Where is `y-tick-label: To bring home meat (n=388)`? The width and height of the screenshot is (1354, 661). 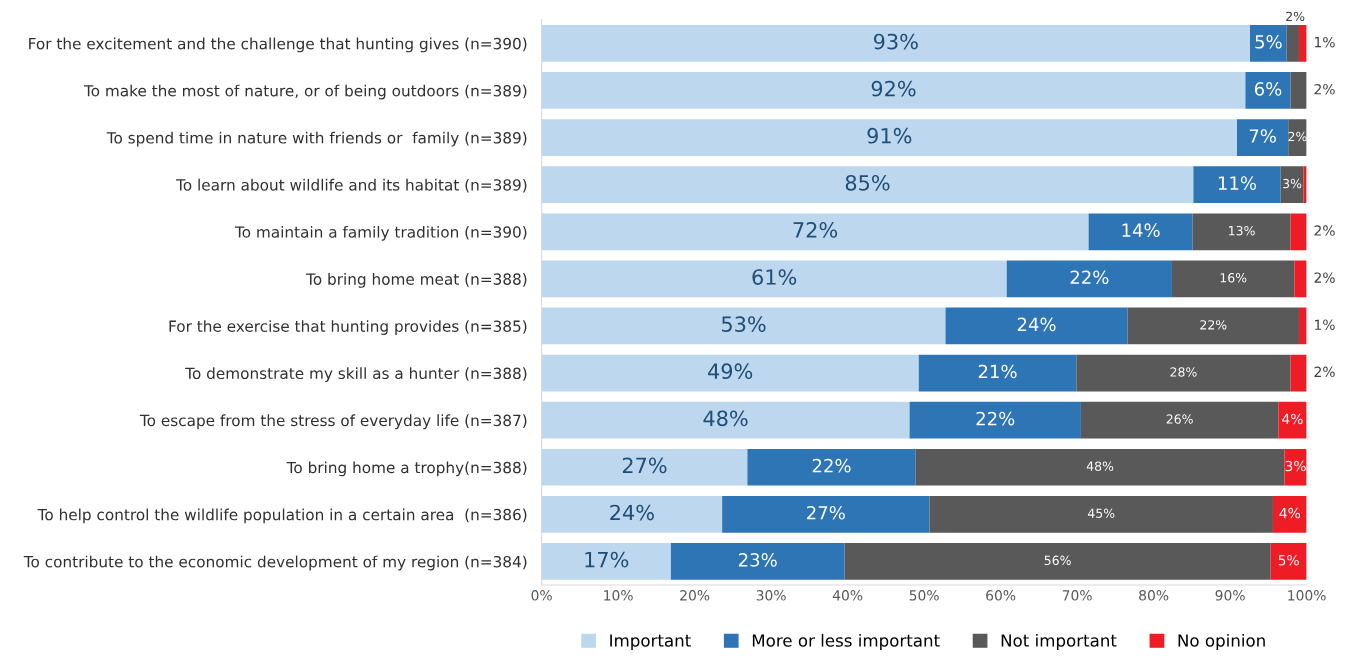 y-tick-label: To bring home meat (n=388) is located at coordinates (416, 280).